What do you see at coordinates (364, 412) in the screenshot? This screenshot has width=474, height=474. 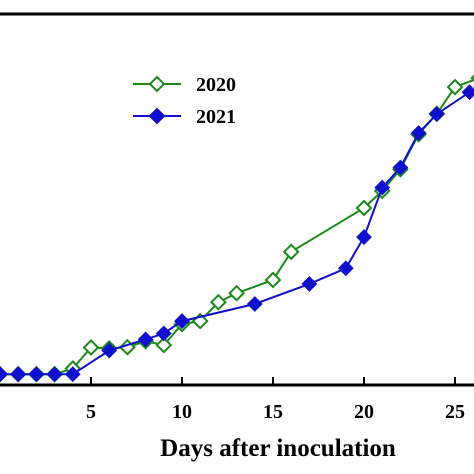 I see `x-tick-label: 20` at bounding box center [364, 412].